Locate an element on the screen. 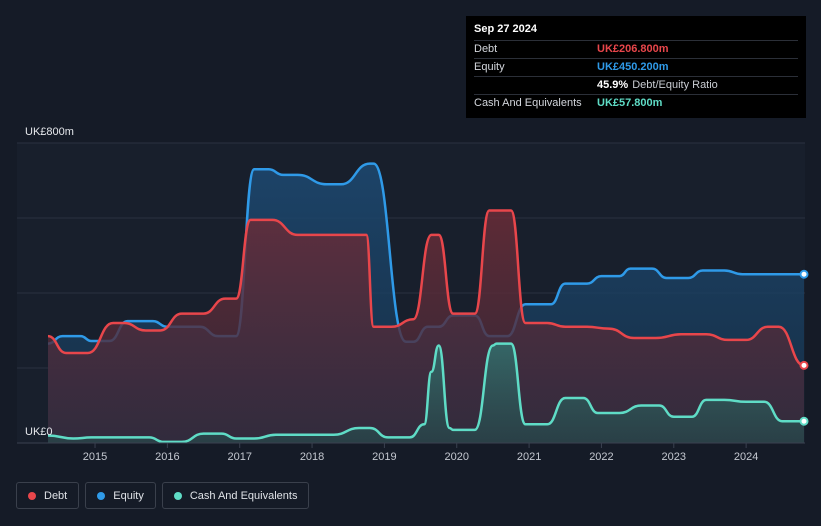 The image size is (821, 526). debt-end-point is located at coordinates (804, 365).